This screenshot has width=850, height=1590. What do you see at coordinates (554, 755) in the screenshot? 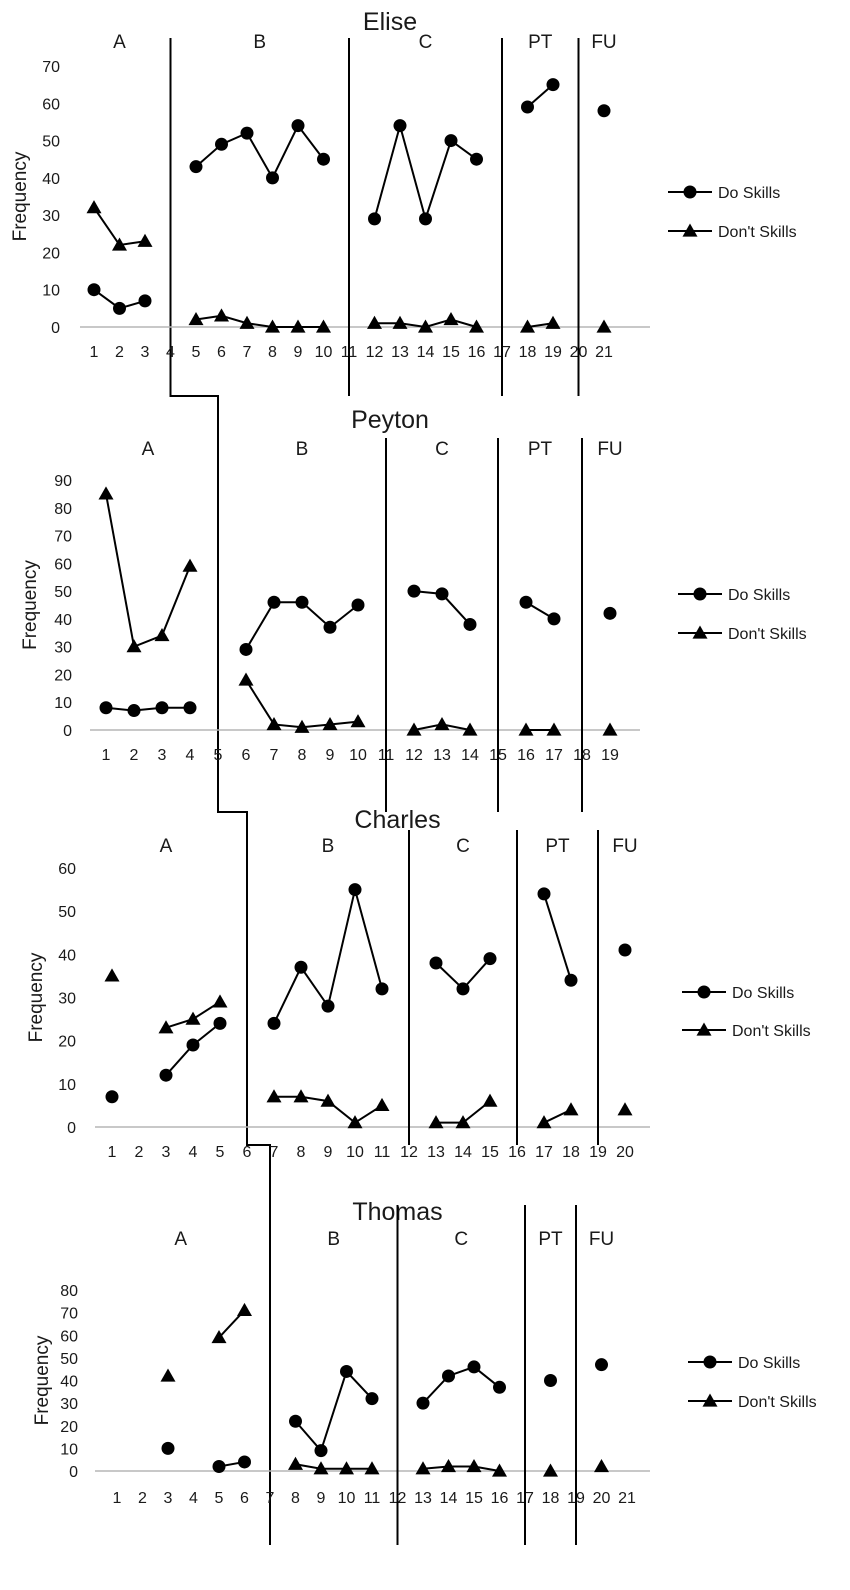
I see `x-tick-label: 17` at bounding box center [554, 755].